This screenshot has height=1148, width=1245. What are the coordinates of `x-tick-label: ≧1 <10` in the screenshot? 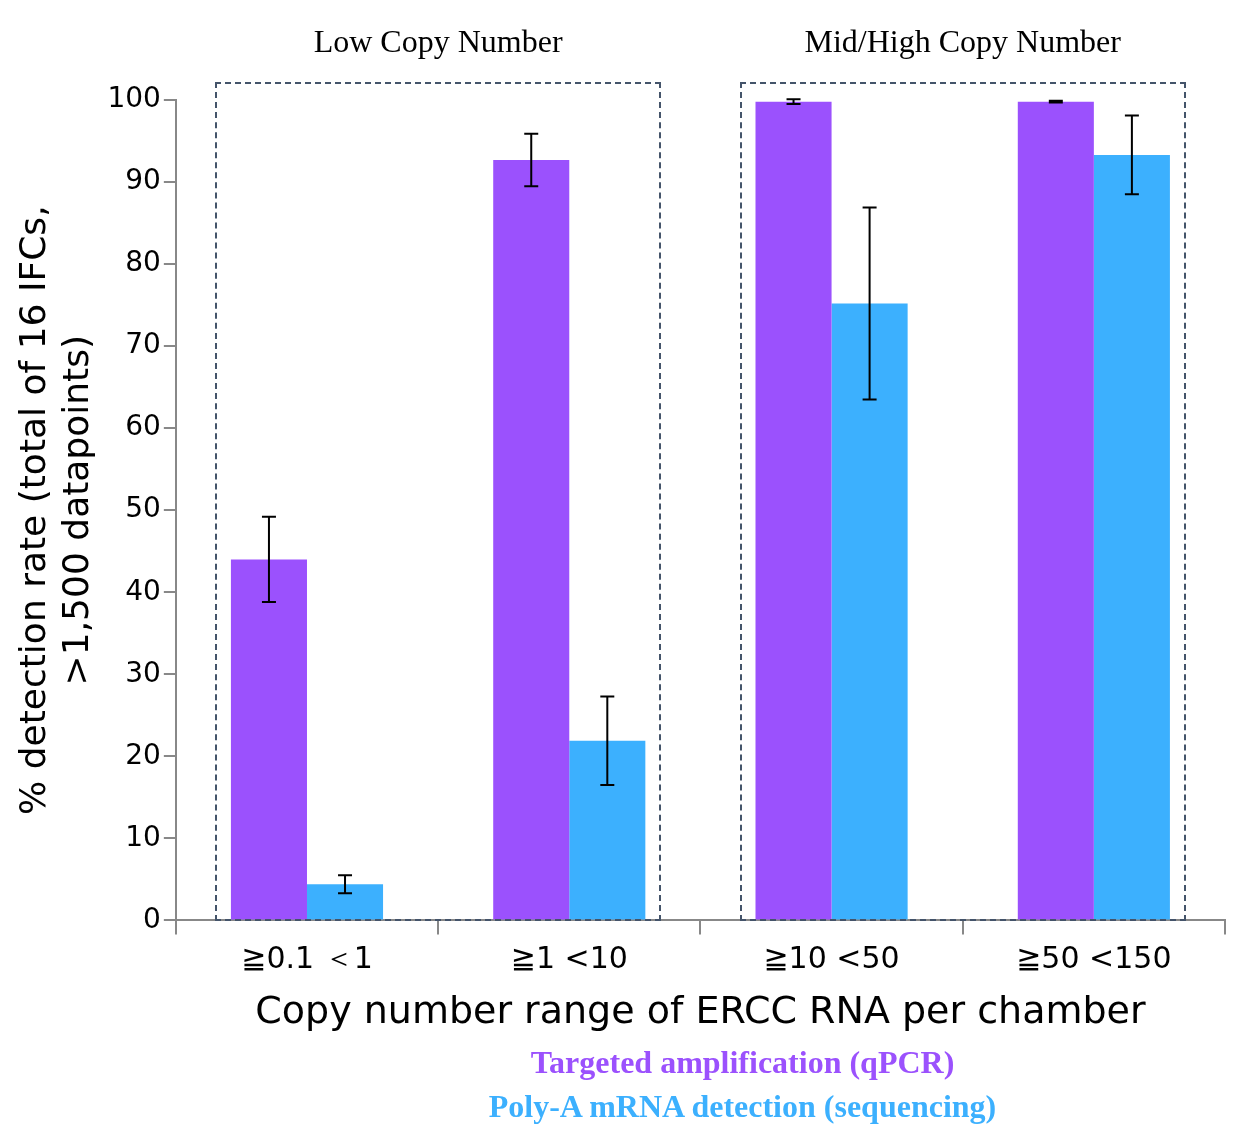 It's located at (569, 958).